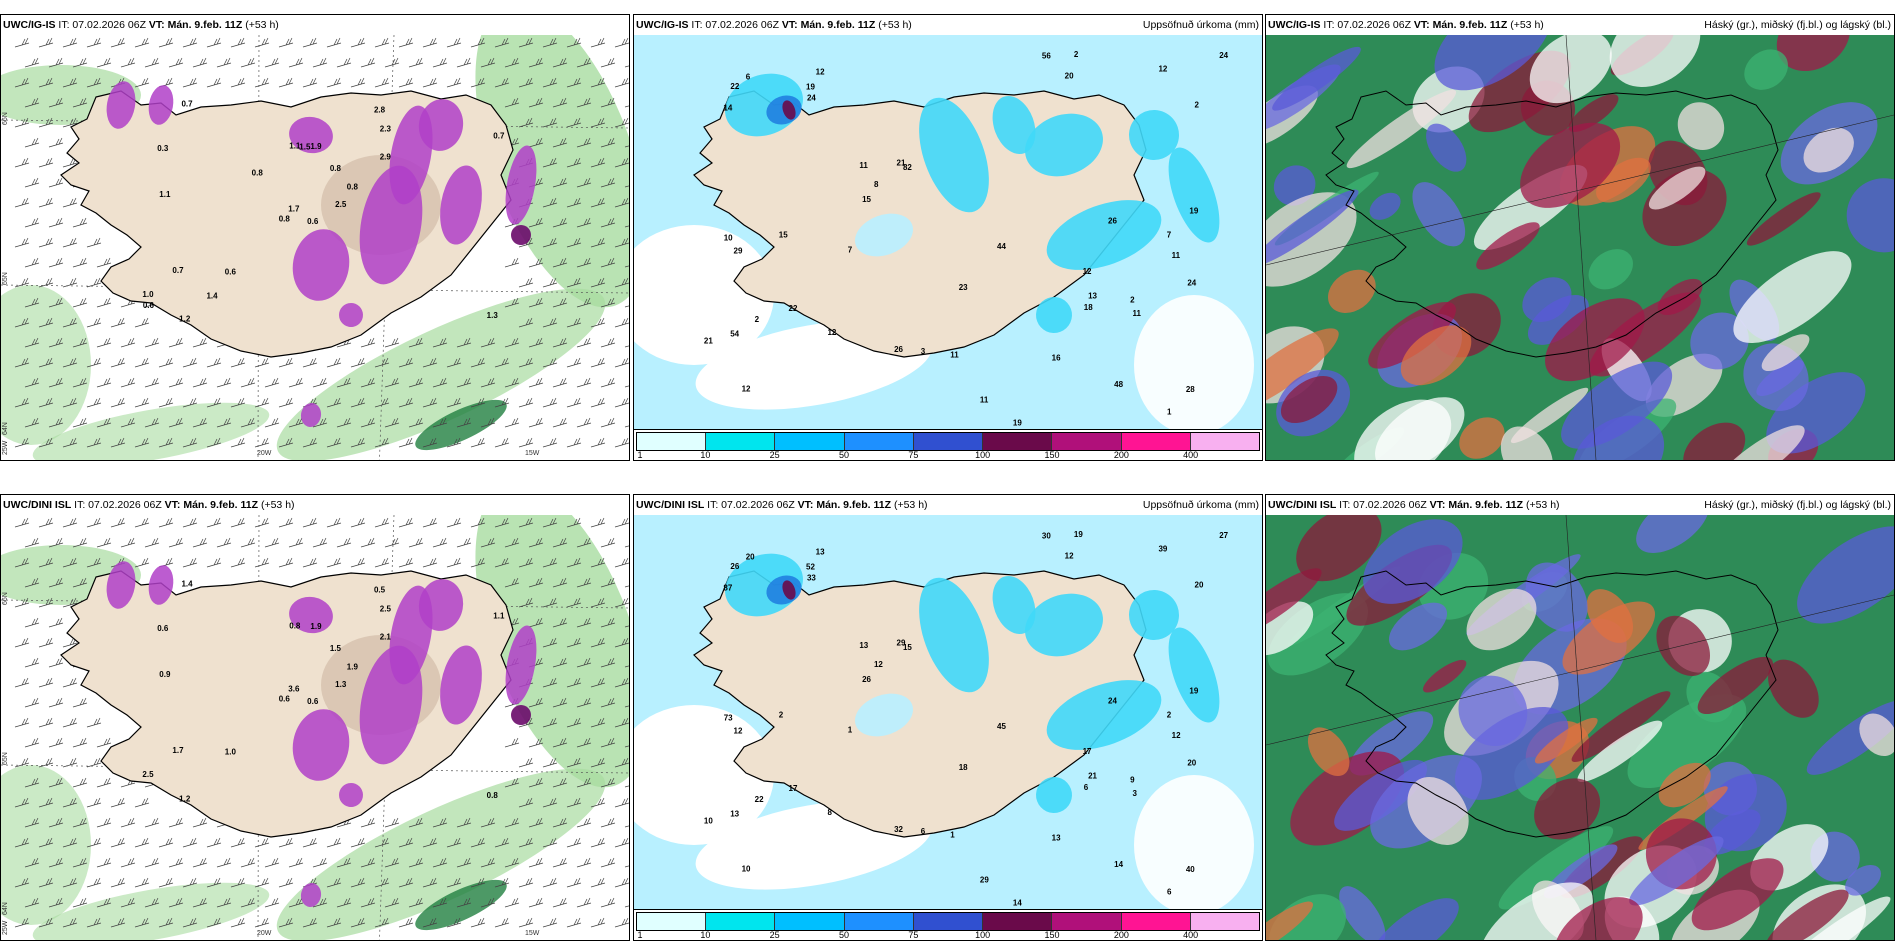 The image size is (1900, 950). Describe the element at coordinates (295, 625) in the screenshot. I see `value-label: 0.8` at that location.